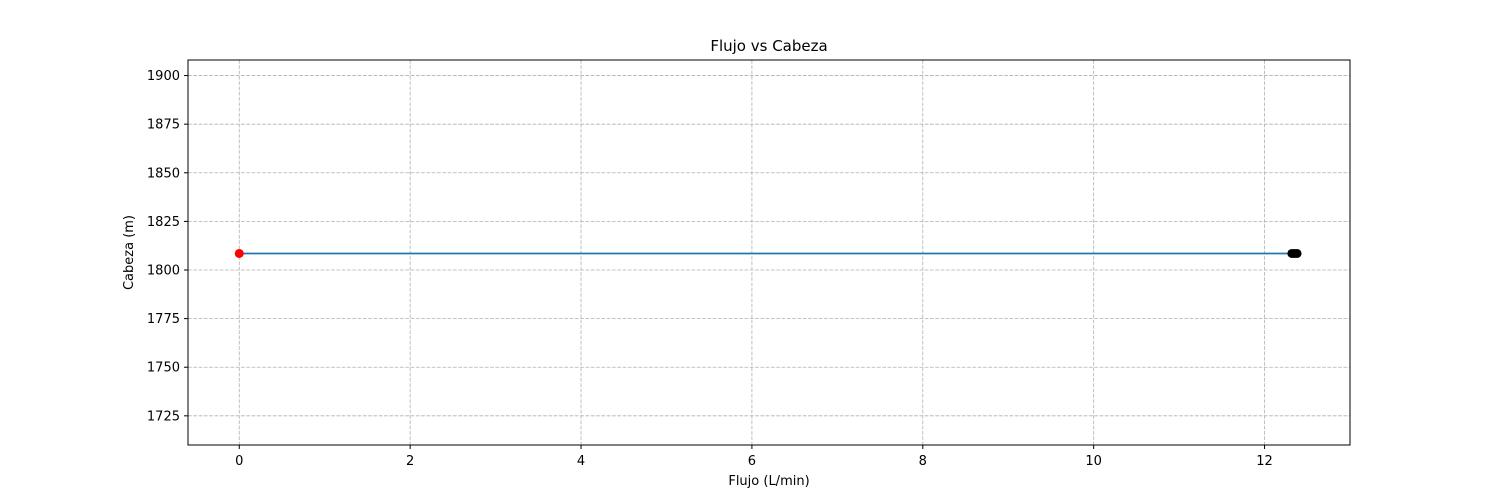 This screenshot has height=500, width=1500. What do you see at coordinates (1264, 461) in the screenshot?
I see `x-tick-label: 12` at bounding box center [1264, 461].